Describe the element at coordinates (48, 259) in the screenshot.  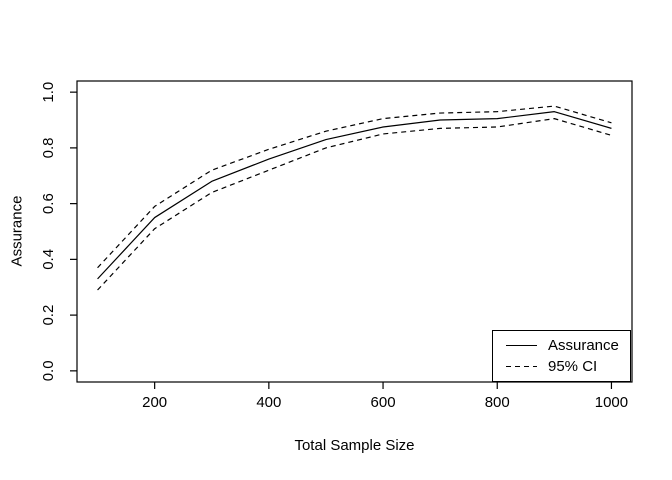
I see `y-tick-label: 0.4` at that location.